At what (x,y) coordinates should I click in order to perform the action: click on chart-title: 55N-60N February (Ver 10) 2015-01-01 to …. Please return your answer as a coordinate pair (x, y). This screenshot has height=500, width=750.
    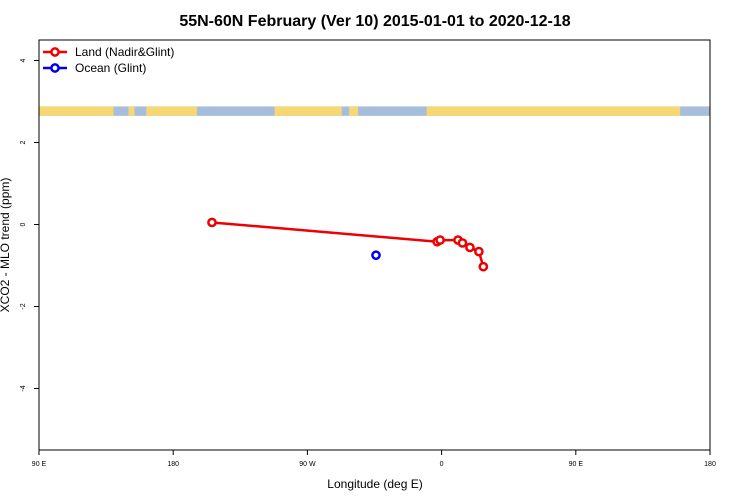
    Looking at the image, I should click on (374, 21).